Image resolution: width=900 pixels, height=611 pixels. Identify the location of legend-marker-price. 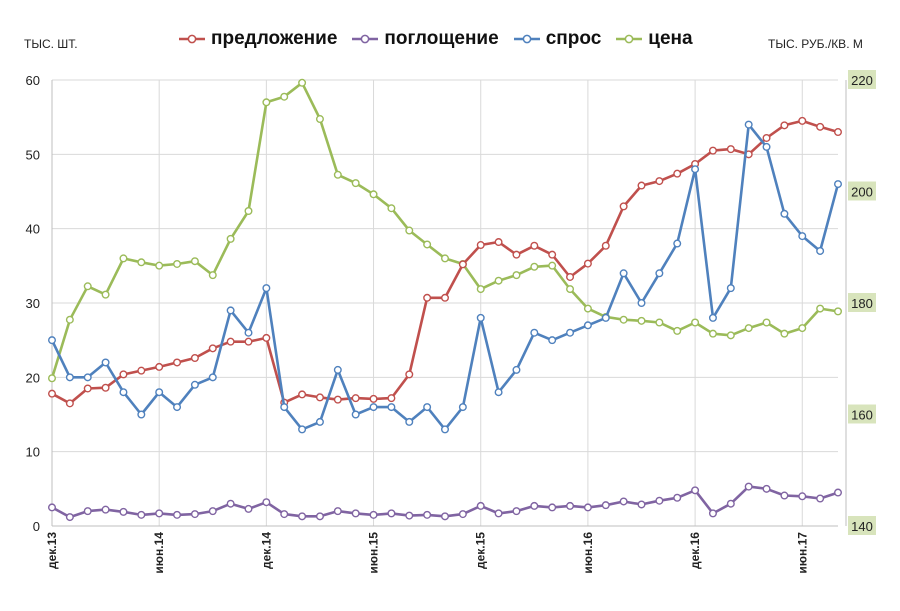
(629, 39).